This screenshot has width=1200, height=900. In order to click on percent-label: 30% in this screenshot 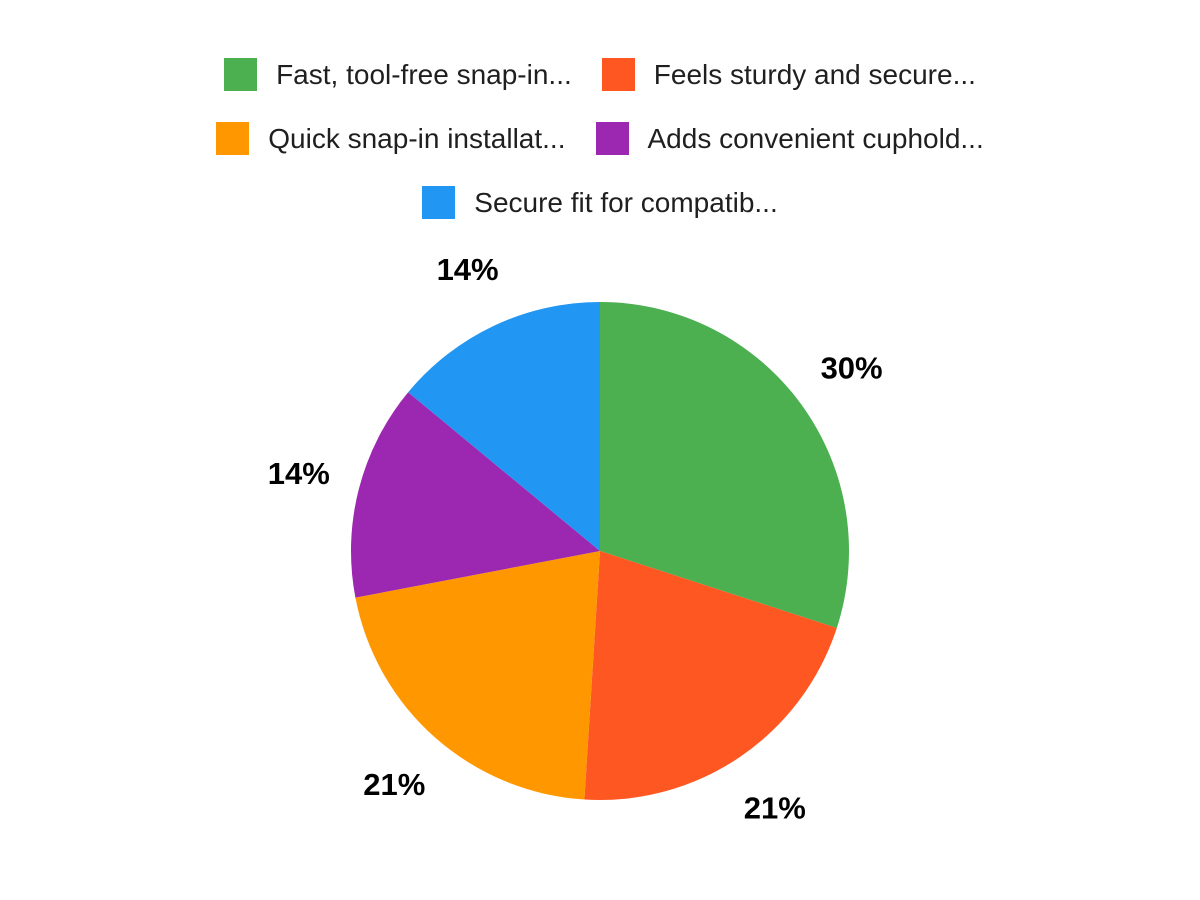, I will do `click(852, 368)`.